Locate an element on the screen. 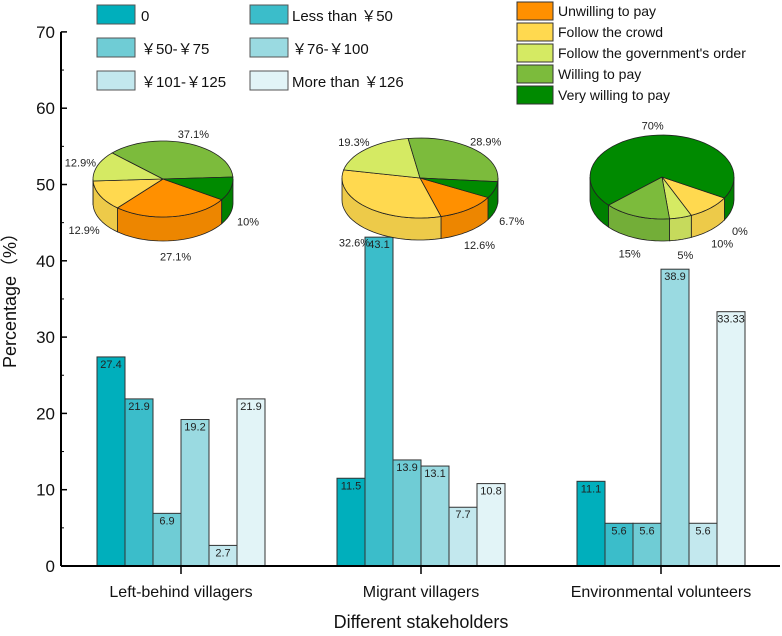 Image resolution: width=782 pixels, height=636 pixels. y-tick-label: 0 is located at coordinates (50, 566).